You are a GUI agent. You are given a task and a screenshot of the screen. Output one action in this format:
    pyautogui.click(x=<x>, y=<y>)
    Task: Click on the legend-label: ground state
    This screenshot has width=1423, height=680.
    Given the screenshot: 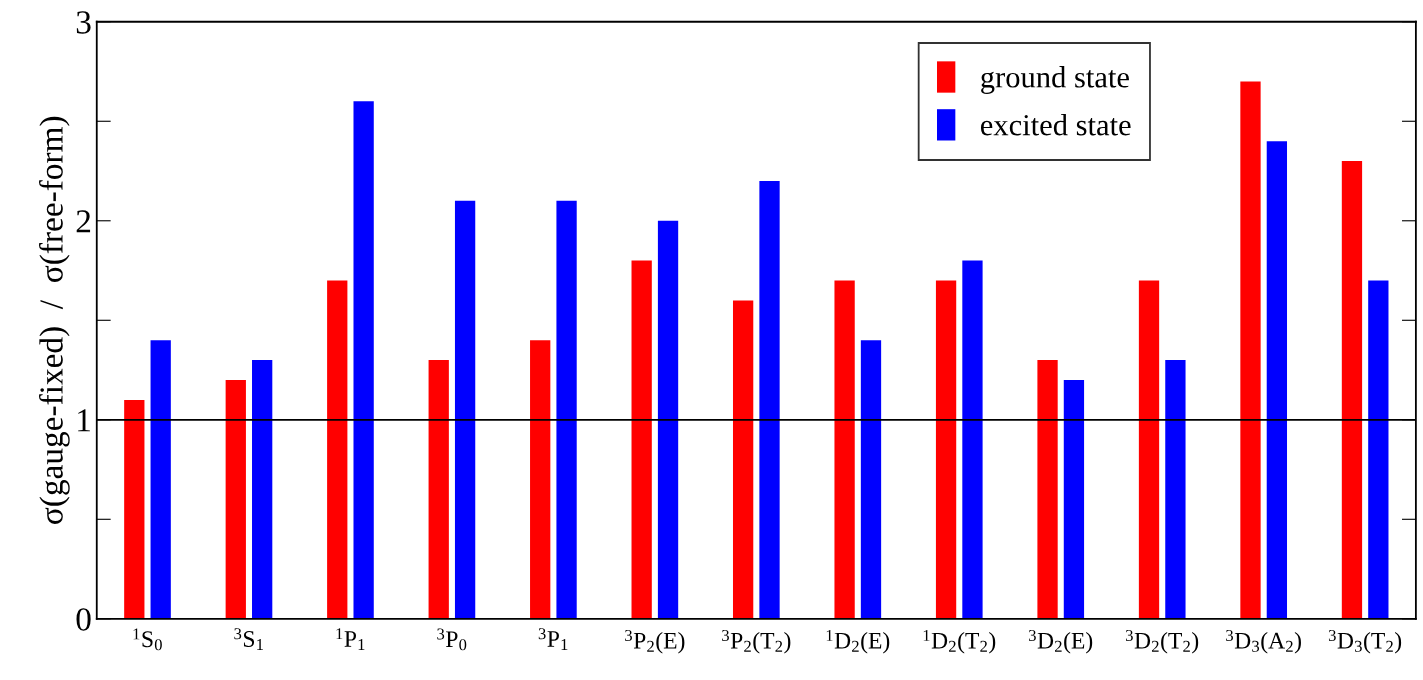 What is the action you would take?
    pyautogui.click(x=1055, y=80)
    